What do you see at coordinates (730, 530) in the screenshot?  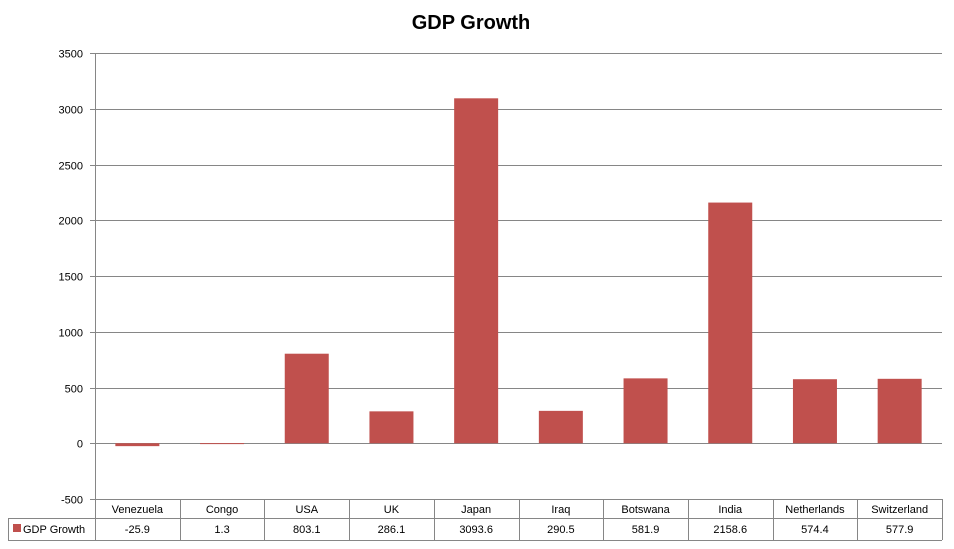 I see `data-label: 2158.6` at bounding box center [730, 530].